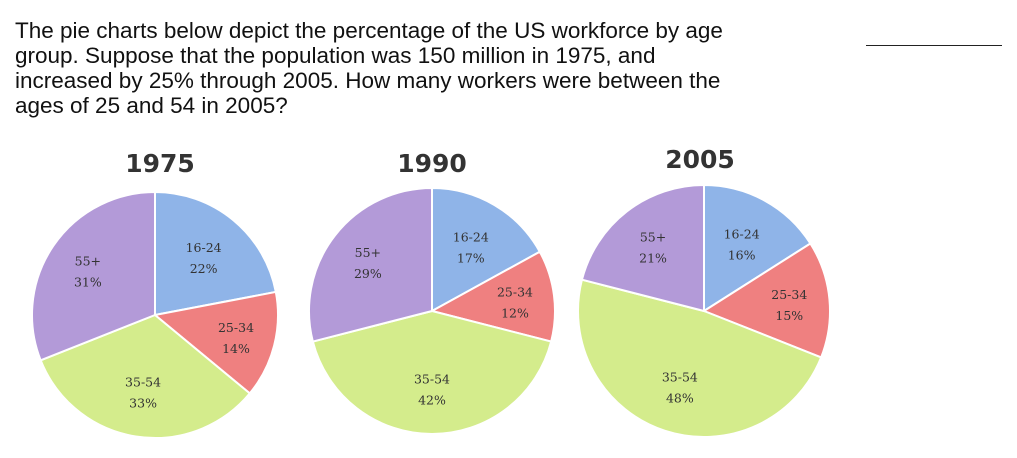 This screenshot has height=458, width=1017. What do you see at coordinates (151, 105) in the screenshot?
I see `question-line-4: ages of 25 and 54 in 2005?` at bounding box center [151, 105].